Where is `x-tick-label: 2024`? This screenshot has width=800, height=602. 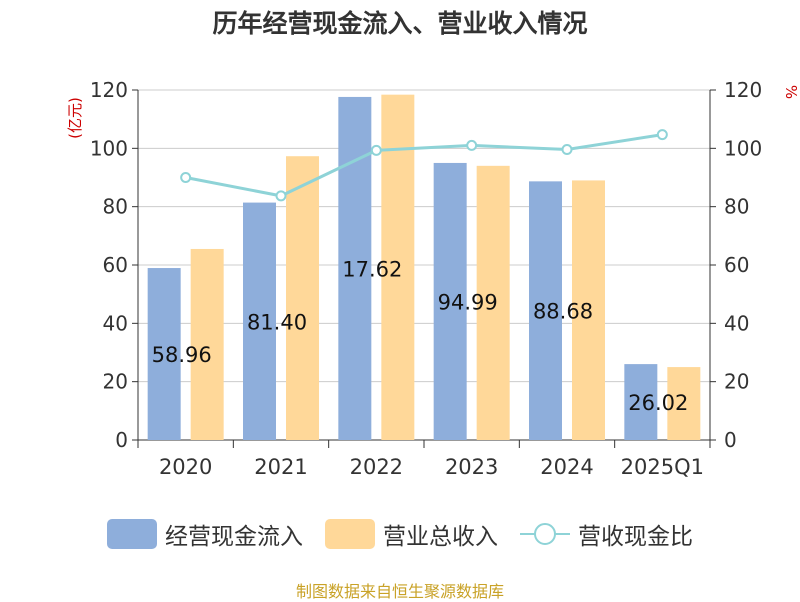
x-tick-label: 2024 is located at coordinates (566, 467).